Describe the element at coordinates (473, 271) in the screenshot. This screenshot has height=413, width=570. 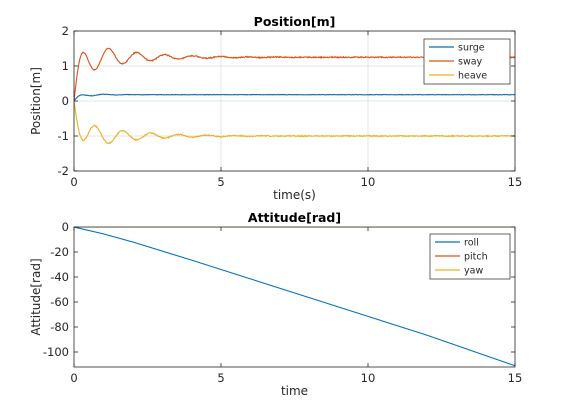
I see `legend-label-yaw: yaw` at that location.